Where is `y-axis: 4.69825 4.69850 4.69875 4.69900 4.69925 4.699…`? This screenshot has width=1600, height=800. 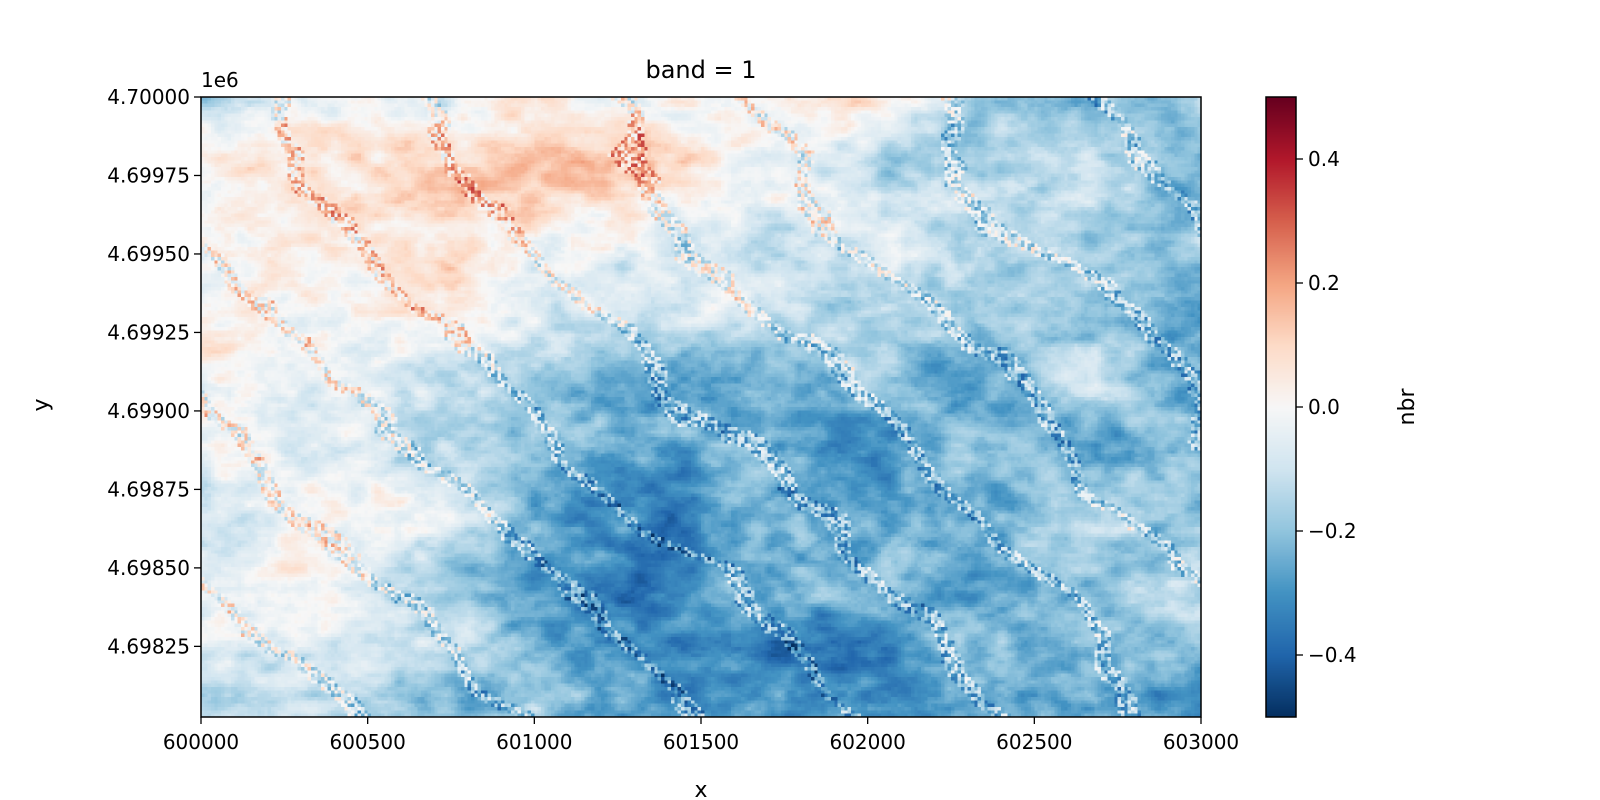
y-axis: 4.69825 4.69850 4.69875 4.69900 4.69925 4.699… is located at coordinates (154, 371).